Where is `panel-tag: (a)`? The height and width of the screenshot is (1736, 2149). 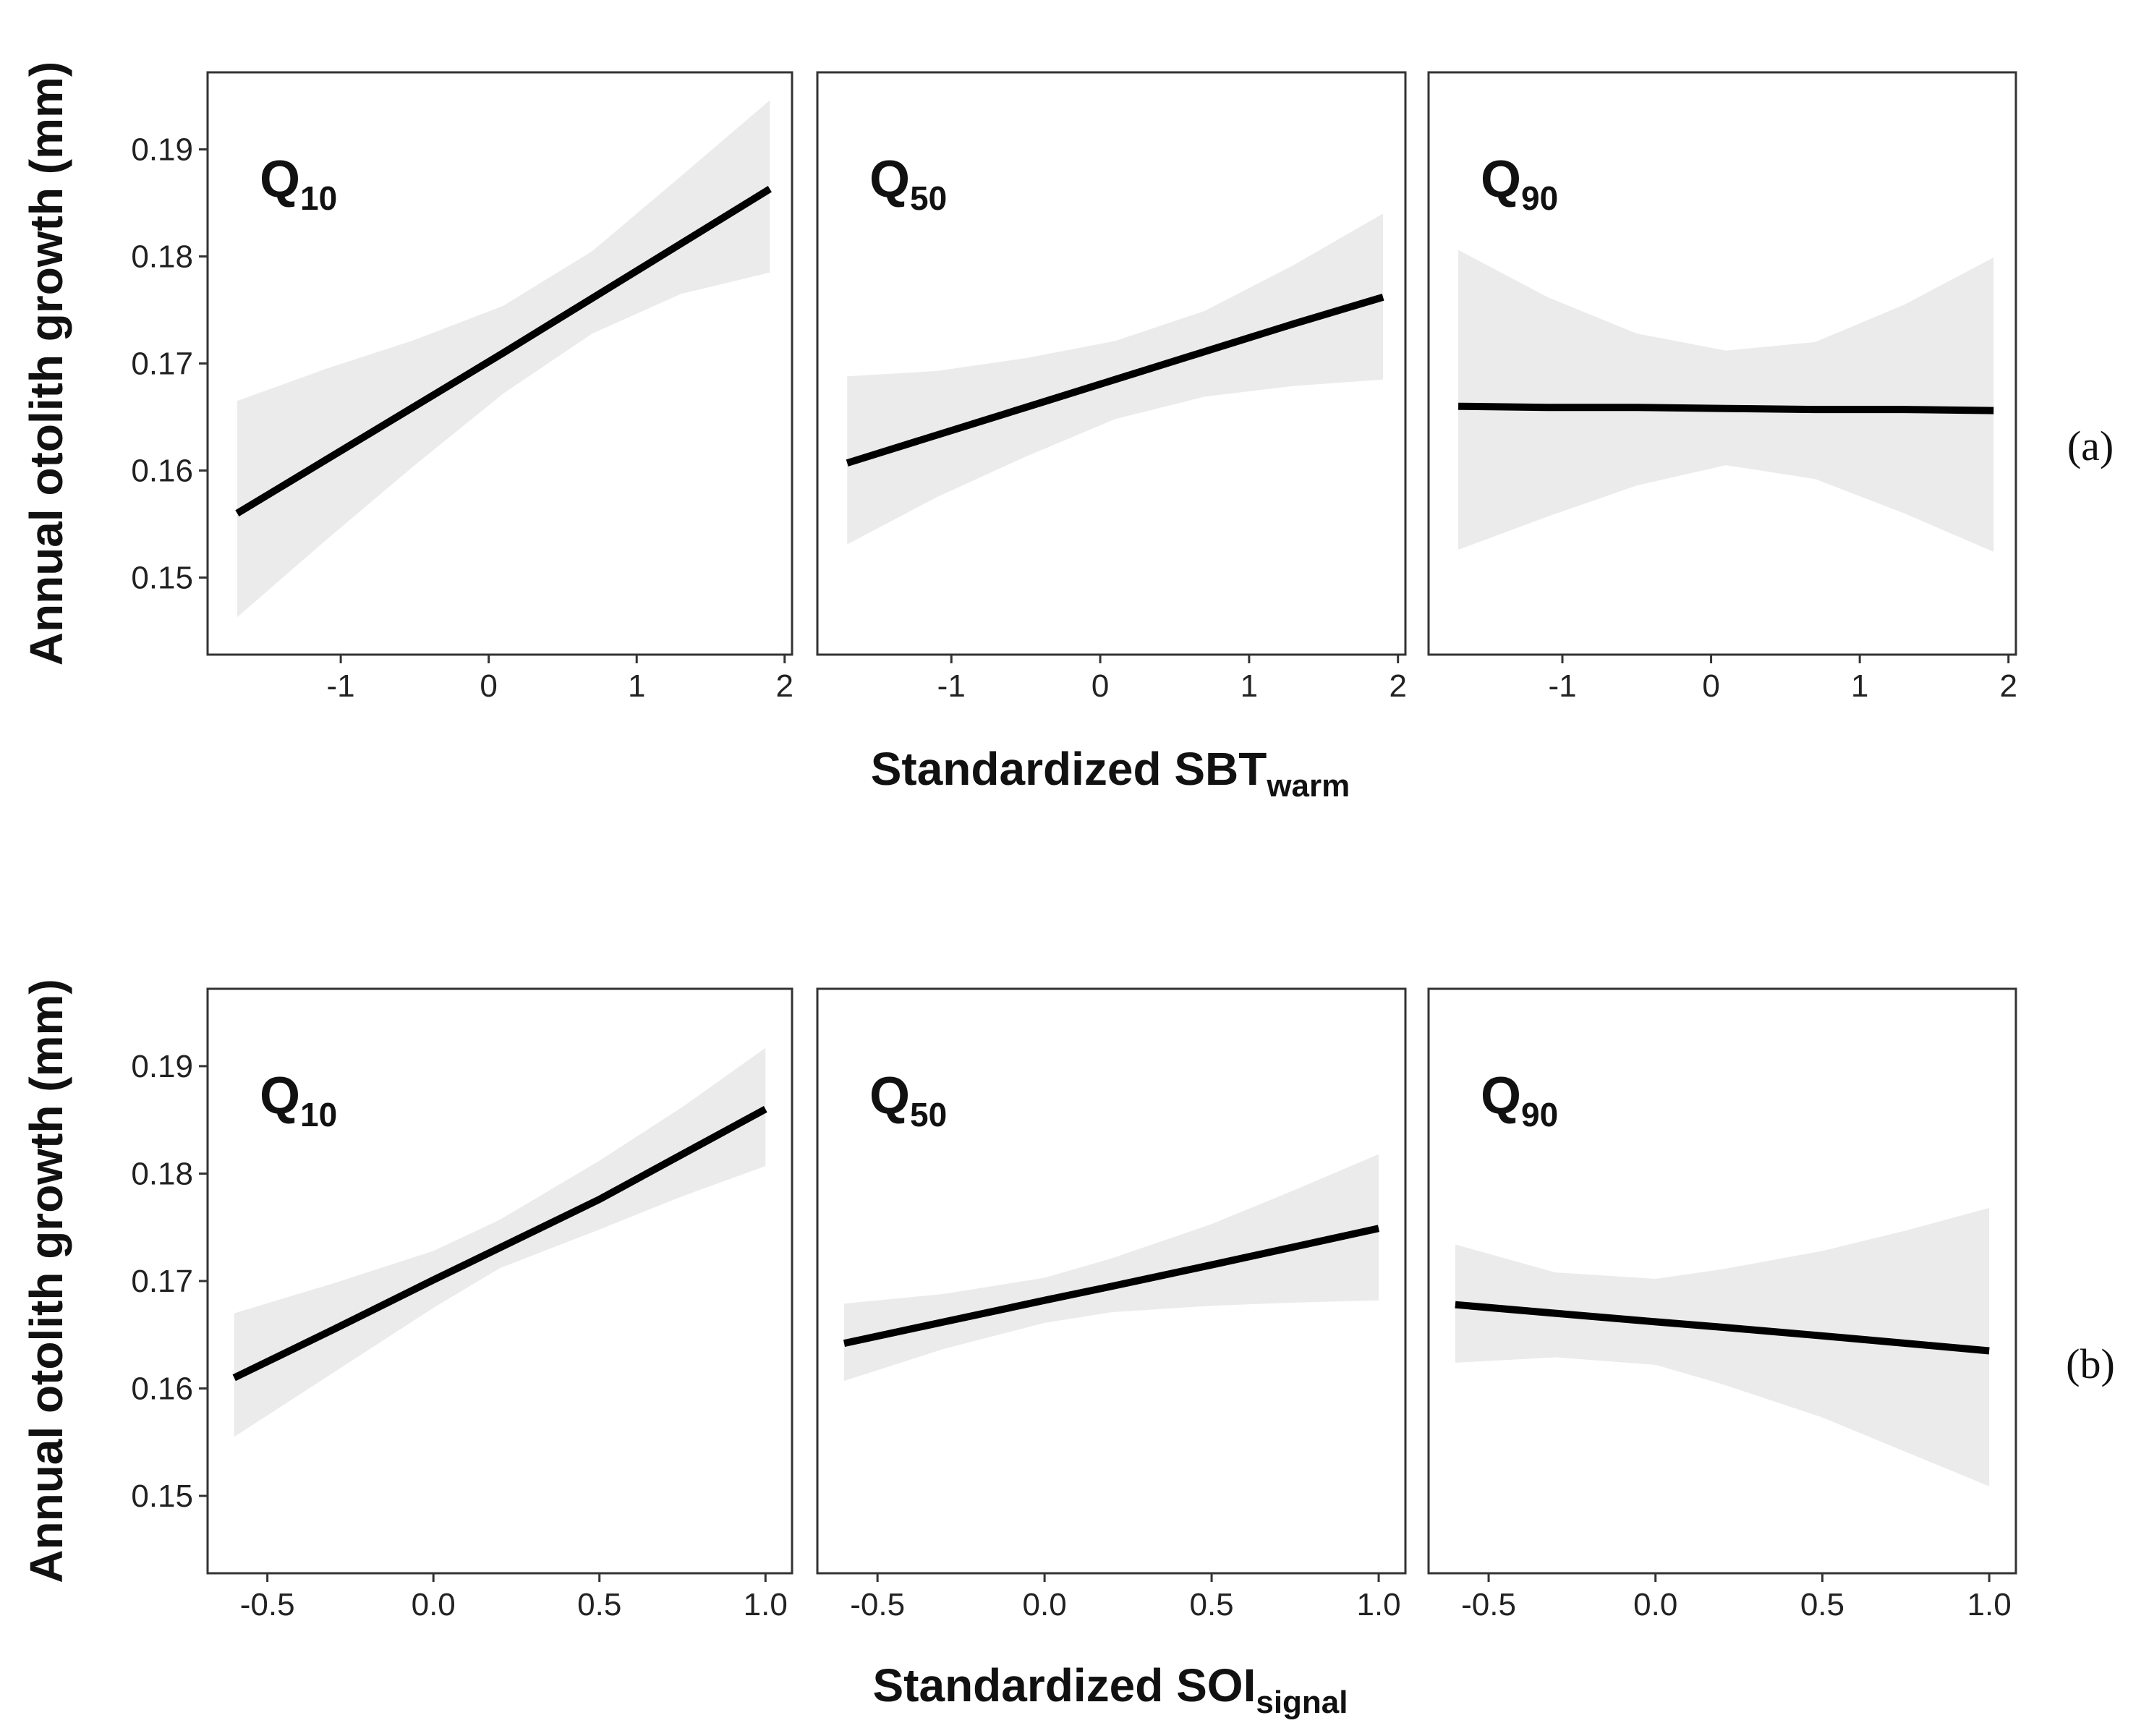
panel-tag: (a) is located at coordinates (2091, 446).